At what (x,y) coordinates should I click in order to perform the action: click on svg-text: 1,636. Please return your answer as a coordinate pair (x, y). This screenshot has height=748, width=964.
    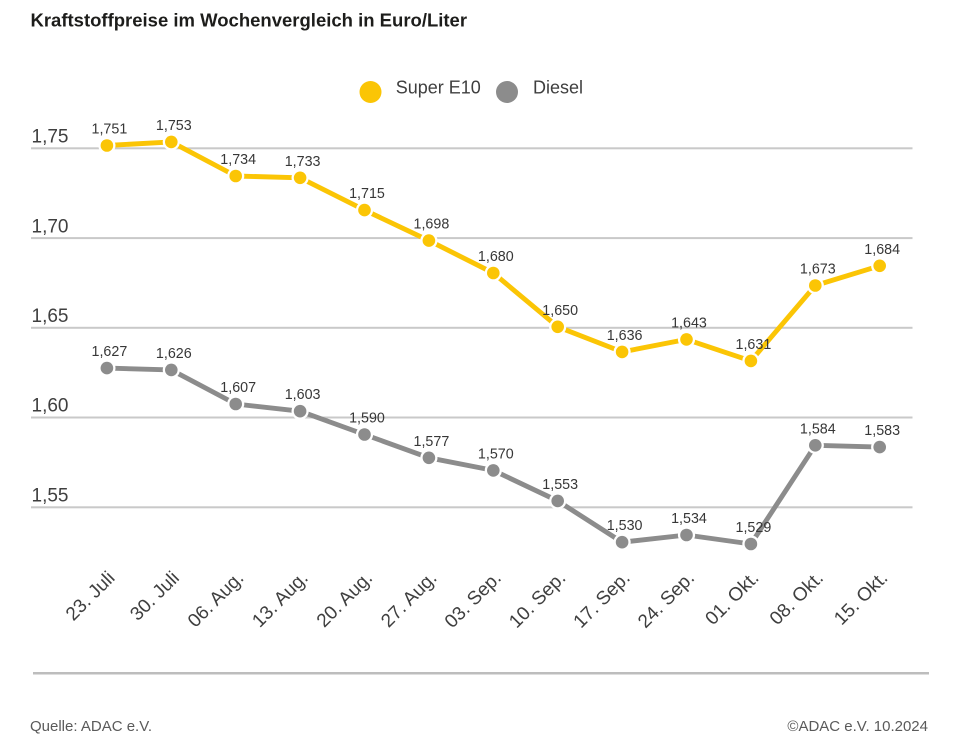
    Looking at the image, I should click on (625, 336).